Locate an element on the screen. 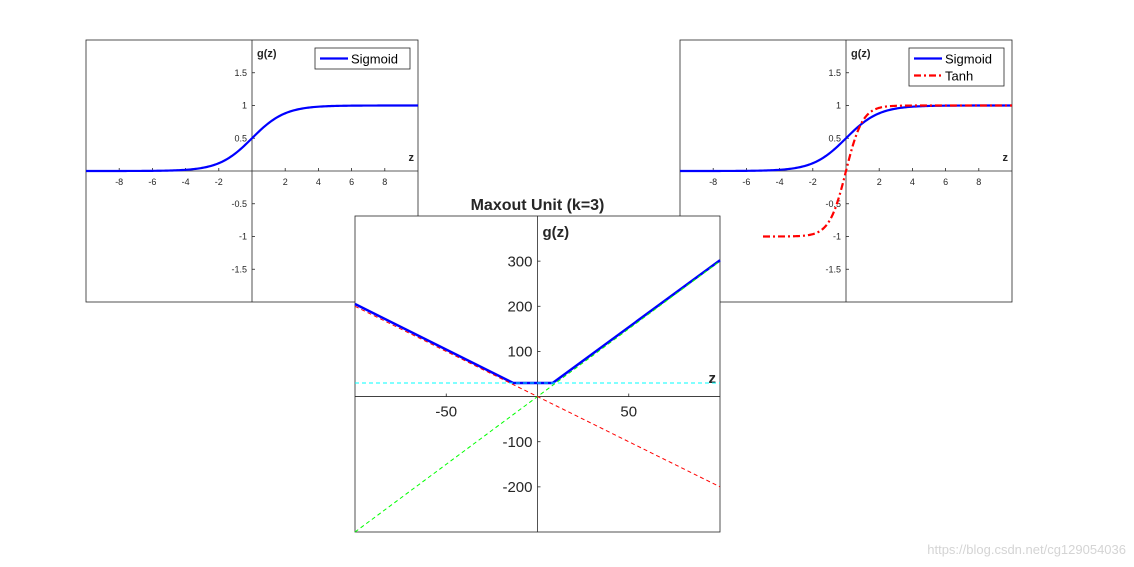  legend-label: Tanh is located at coordinates (959, 76).